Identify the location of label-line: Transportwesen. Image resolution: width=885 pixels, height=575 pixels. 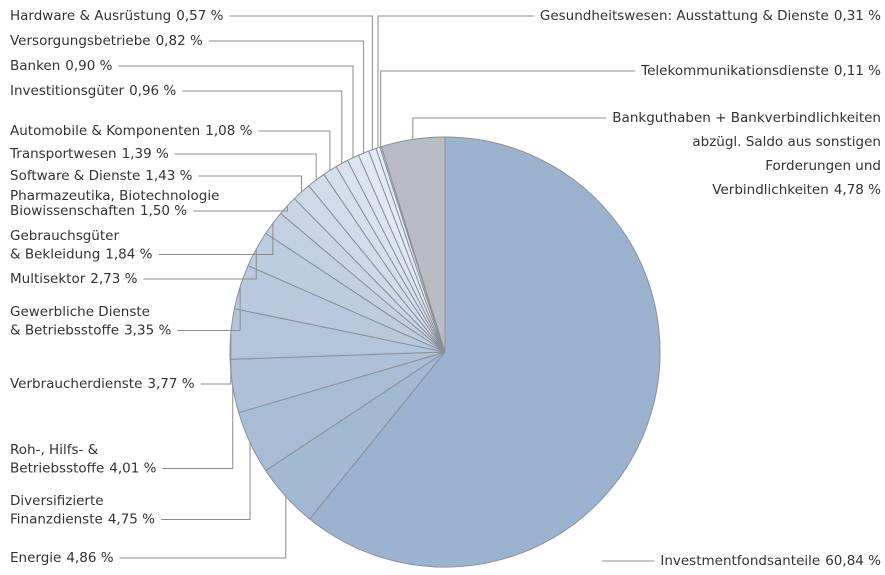
(63, 154).